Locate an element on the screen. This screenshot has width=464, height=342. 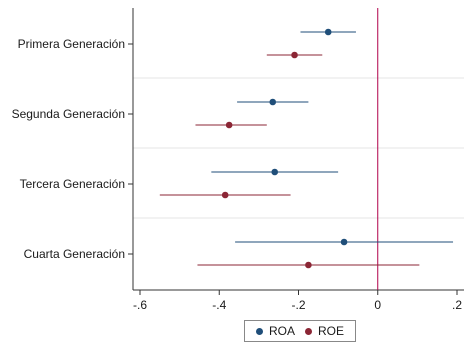
x-axis-tick-labels: -.6 -.4 -.2 0 .2 is located at coordinates (297, 305).